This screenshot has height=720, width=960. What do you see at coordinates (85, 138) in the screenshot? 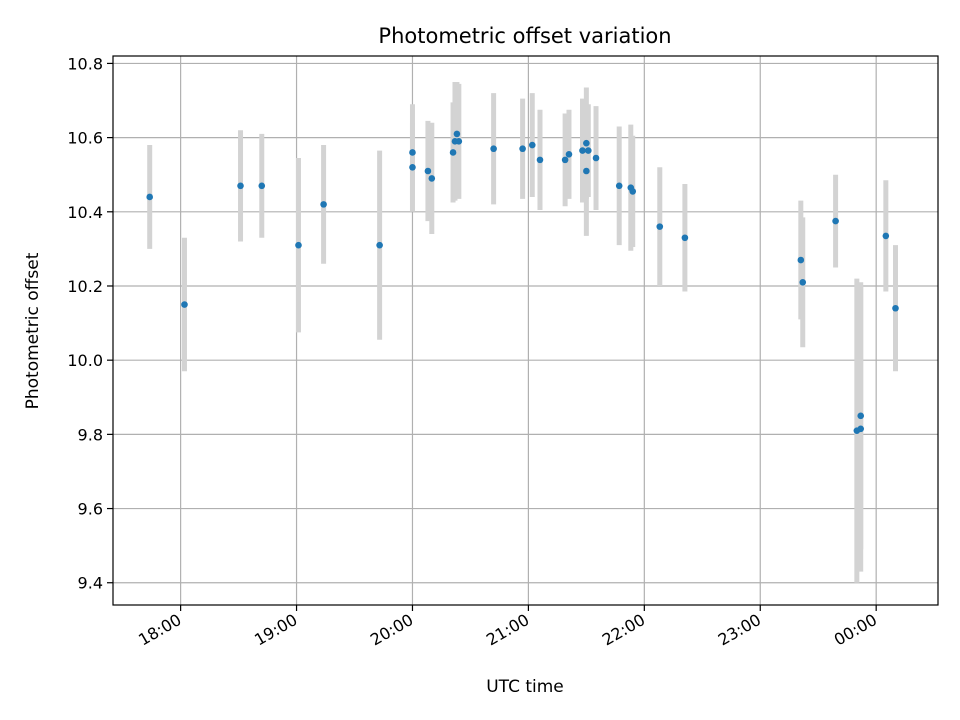
I see `y-tick-label: 10.6` at bounding box center [85, 138].